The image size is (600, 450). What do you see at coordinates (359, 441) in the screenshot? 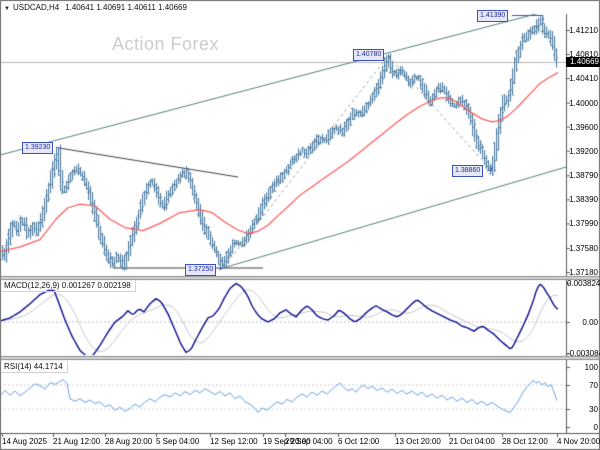
I see `time-axis-tick: 6 Oct 12:00` at bounding box center [359, 441].